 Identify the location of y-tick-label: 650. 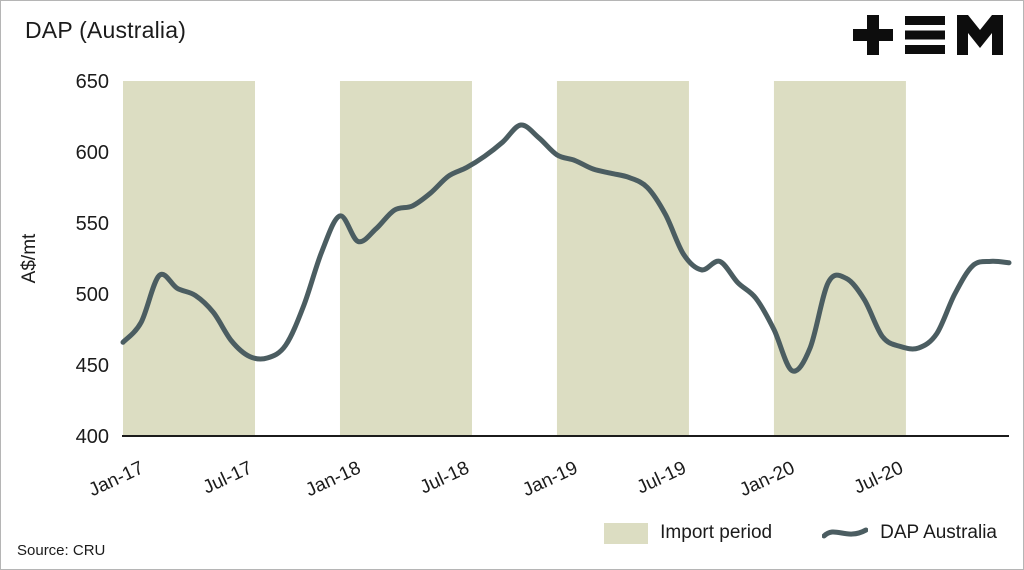
(92, 82).